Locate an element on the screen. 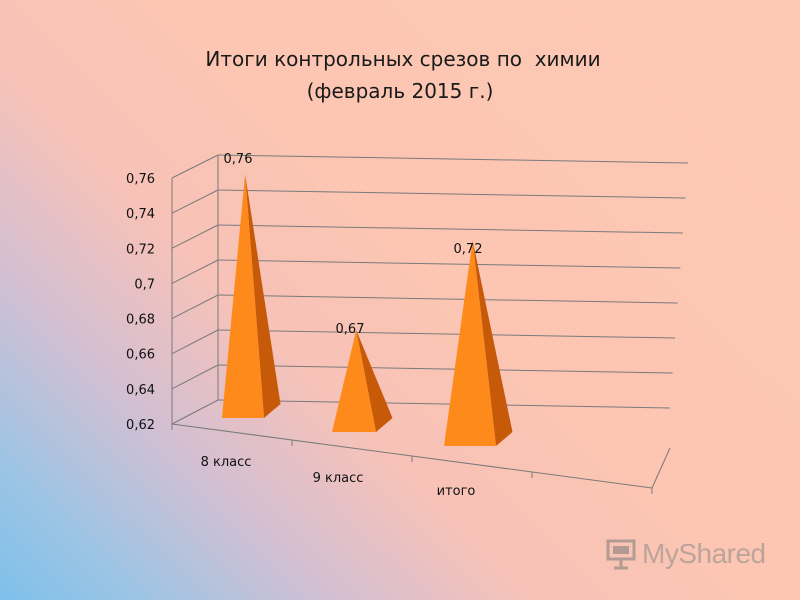  data-label: 0,67 is located at coordinates (350, 329).